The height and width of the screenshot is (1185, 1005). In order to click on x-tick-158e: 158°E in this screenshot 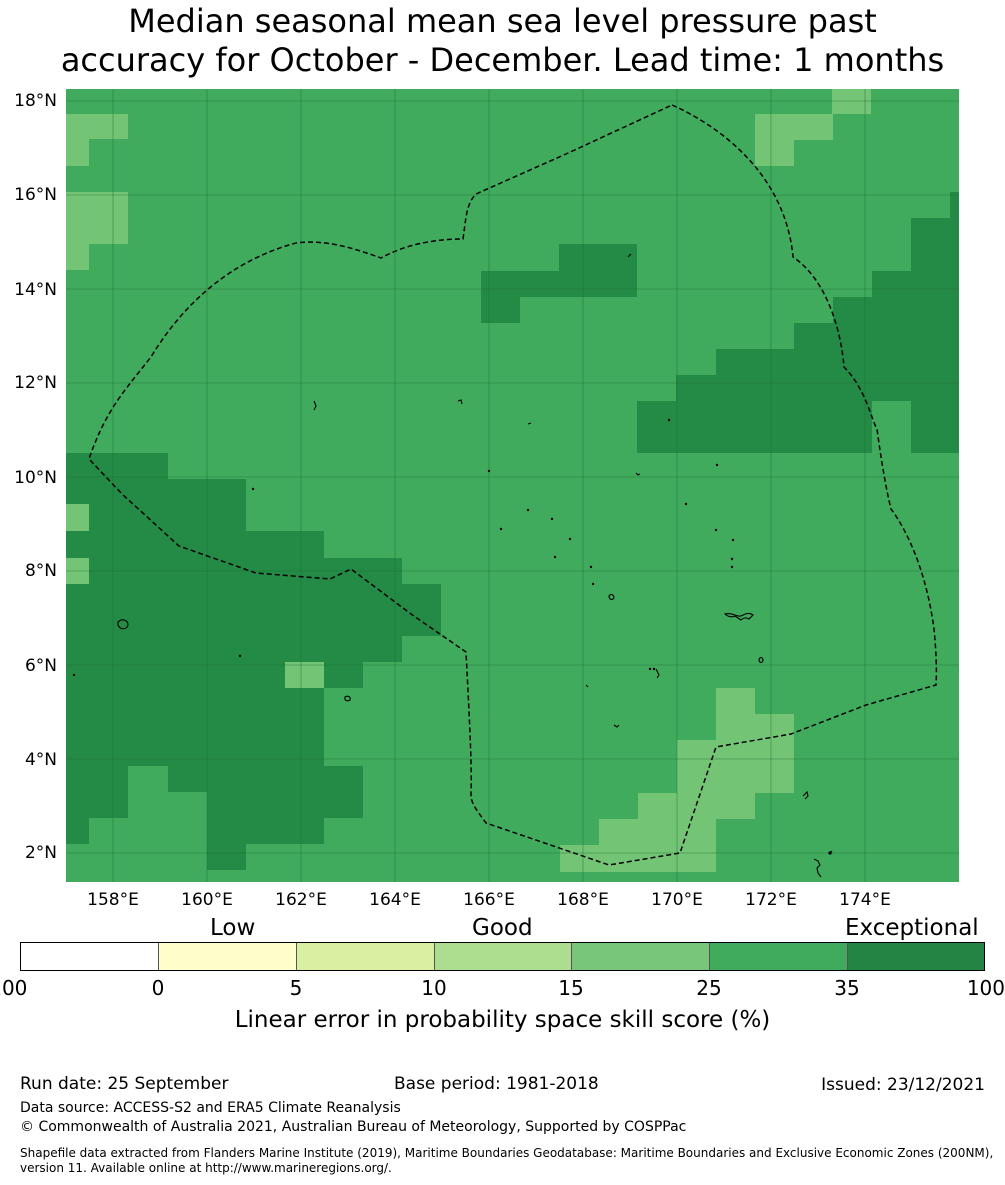, I will do `click(113, 900)`.